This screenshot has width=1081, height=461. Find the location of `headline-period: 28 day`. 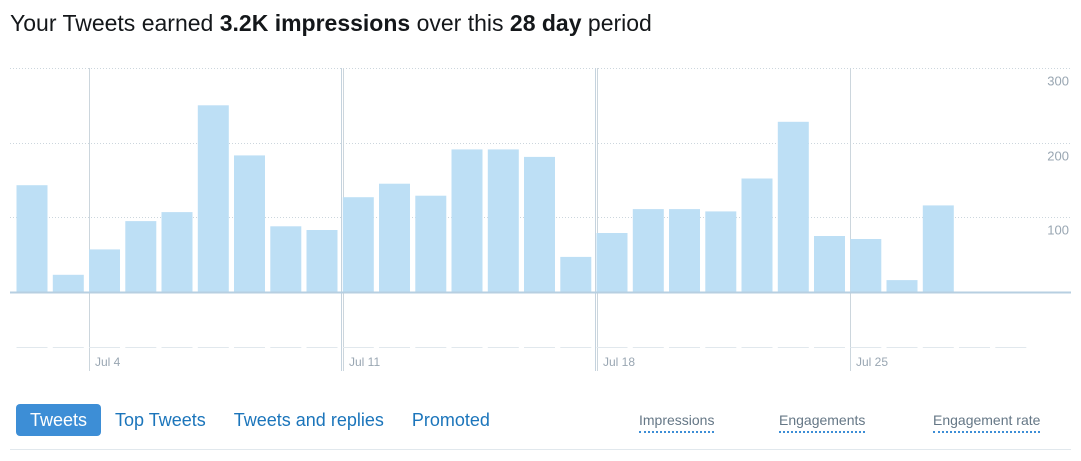

headline-period: 28 day is located at coordinates (545, 23).